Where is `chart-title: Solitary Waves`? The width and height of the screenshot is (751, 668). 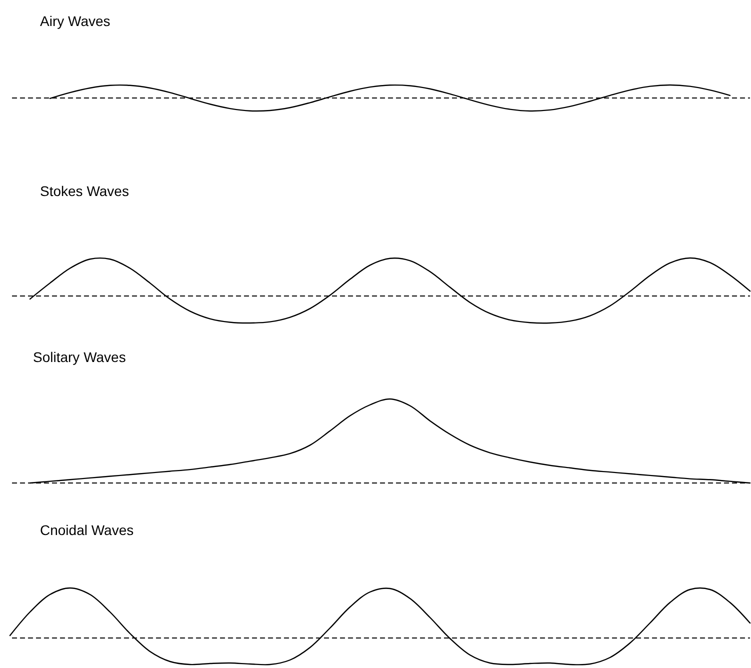
chart-title: Solitary Waves is located at coordinates (79, 357).